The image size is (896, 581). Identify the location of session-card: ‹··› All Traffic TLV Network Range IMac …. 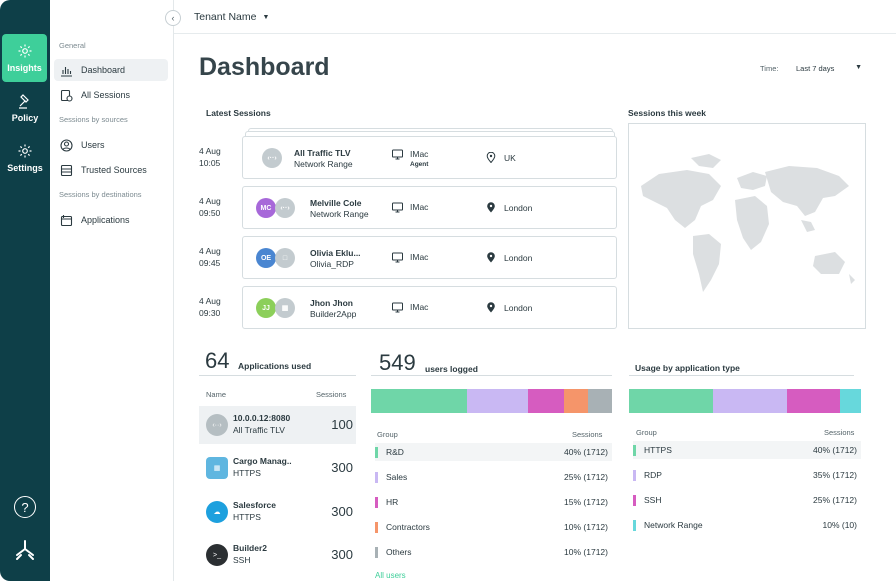
(429, 157).